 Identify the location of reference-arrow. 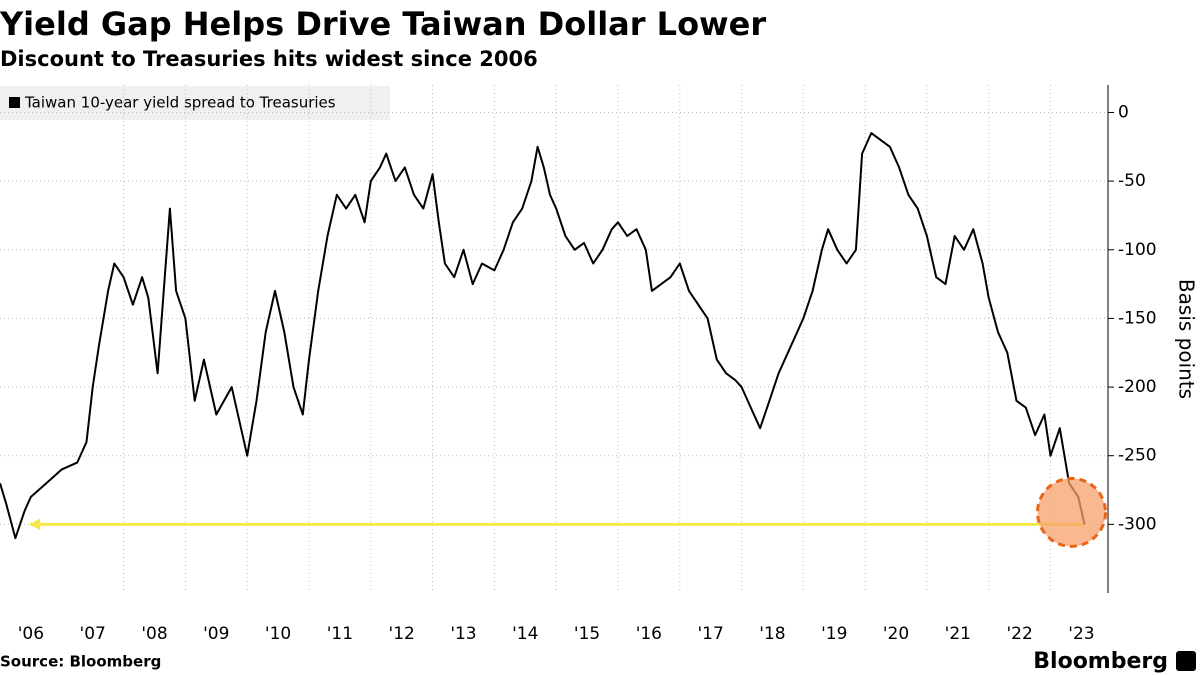
(35, 524).